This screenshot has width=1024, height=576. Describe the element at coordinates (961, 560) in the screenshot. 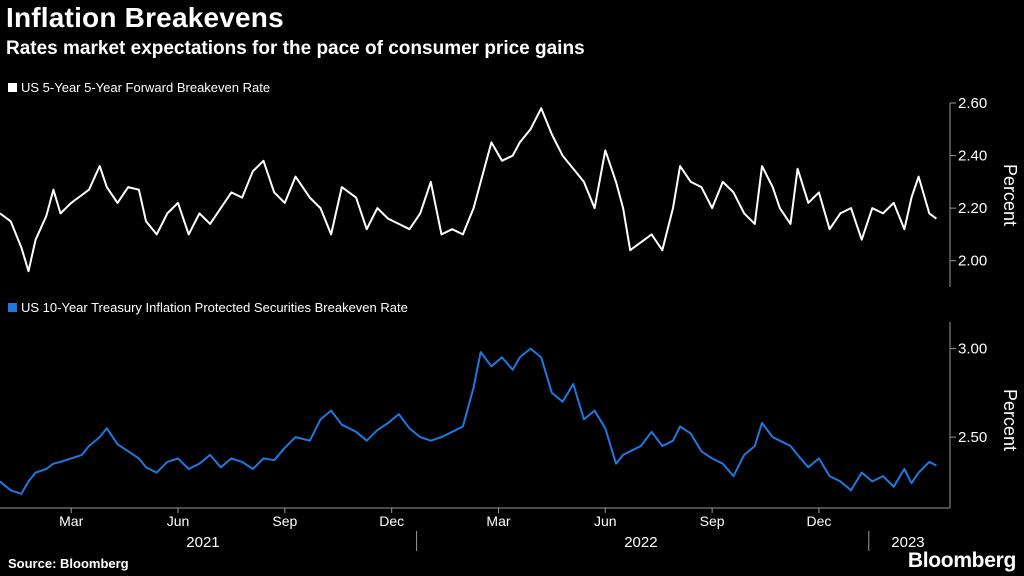

I see `brand-logo: Bloomberg` at that location.